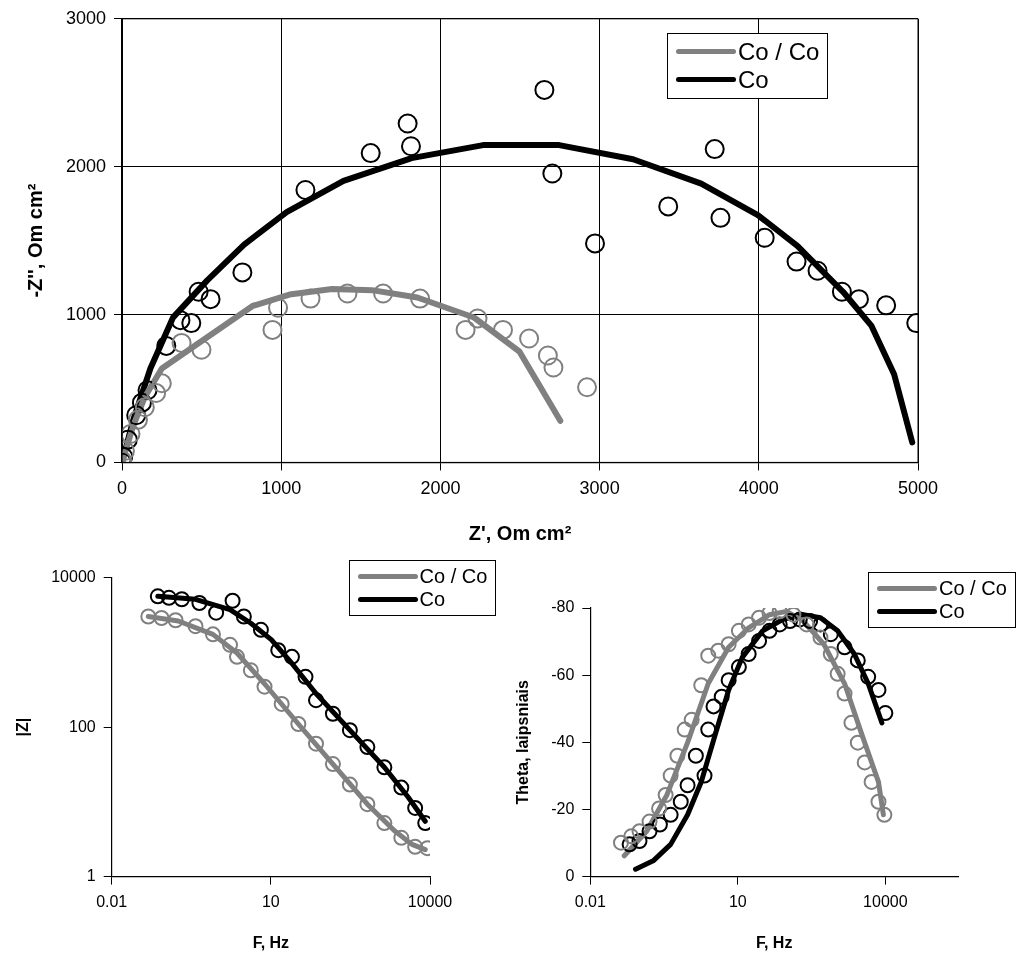  Describe the element at coordinates (563, 674) in the screenshot. I see `y-tick-label: -60` at that location.